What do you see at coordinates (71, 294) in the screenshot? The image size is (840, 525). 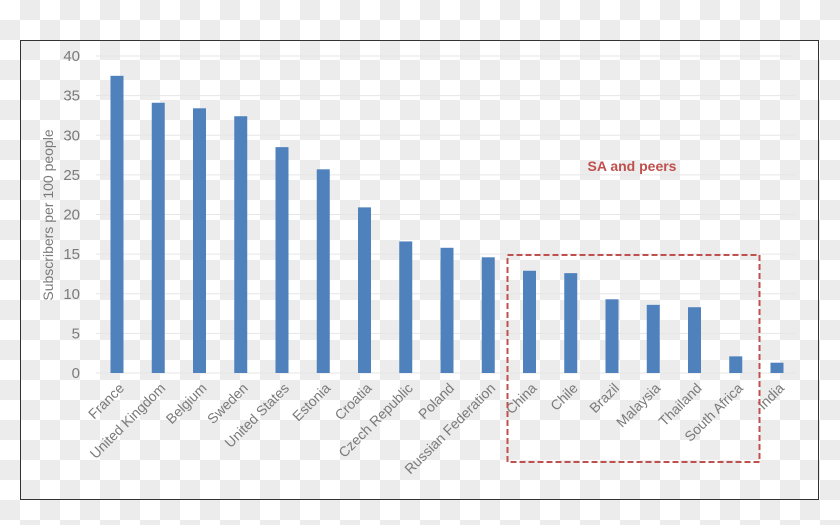 I see `y-tick-label: 10` at bounding box center [71, 294].